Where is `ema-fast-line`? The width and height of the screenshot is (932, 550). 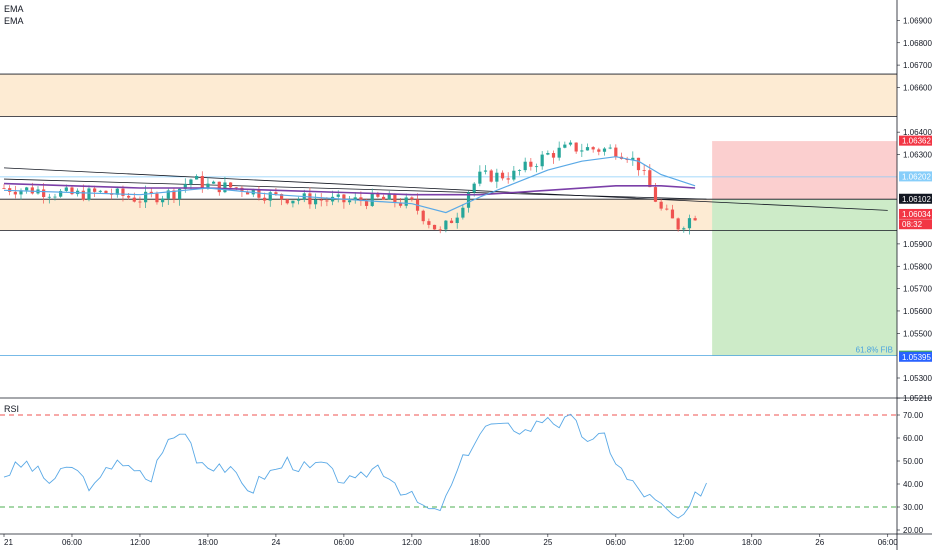 ema-fast-line is located at coordinates (349, 185).